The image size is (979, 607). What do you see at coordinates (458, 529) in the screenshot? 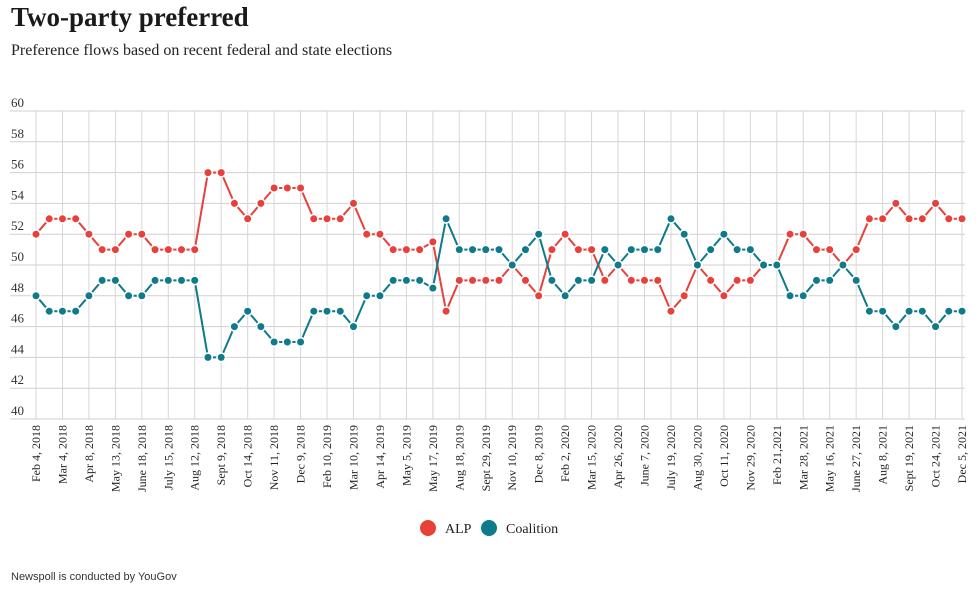
I see `legend-label-alp: ALP` at bounding box center [458, 529].